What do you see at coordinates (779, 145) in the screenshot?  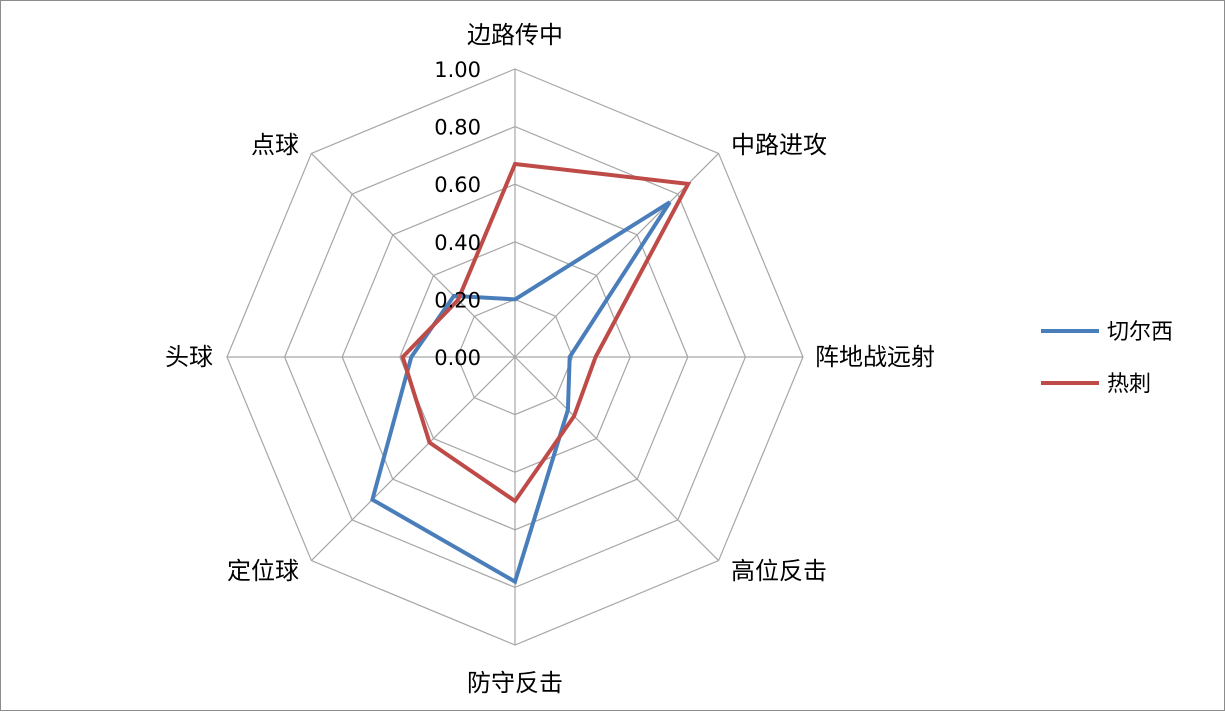 I see `axis-label: 中路进攻` at bounding box center [779, 145].